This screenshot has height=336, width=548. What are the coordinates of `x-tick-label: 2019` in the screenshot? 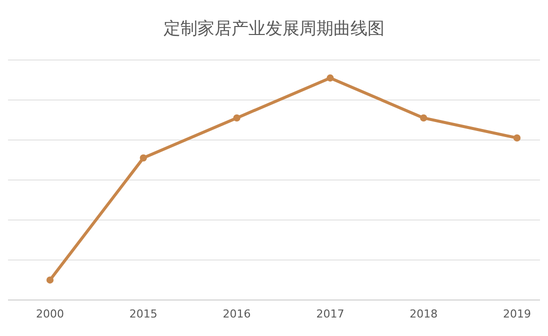 It's located at (517, 313).